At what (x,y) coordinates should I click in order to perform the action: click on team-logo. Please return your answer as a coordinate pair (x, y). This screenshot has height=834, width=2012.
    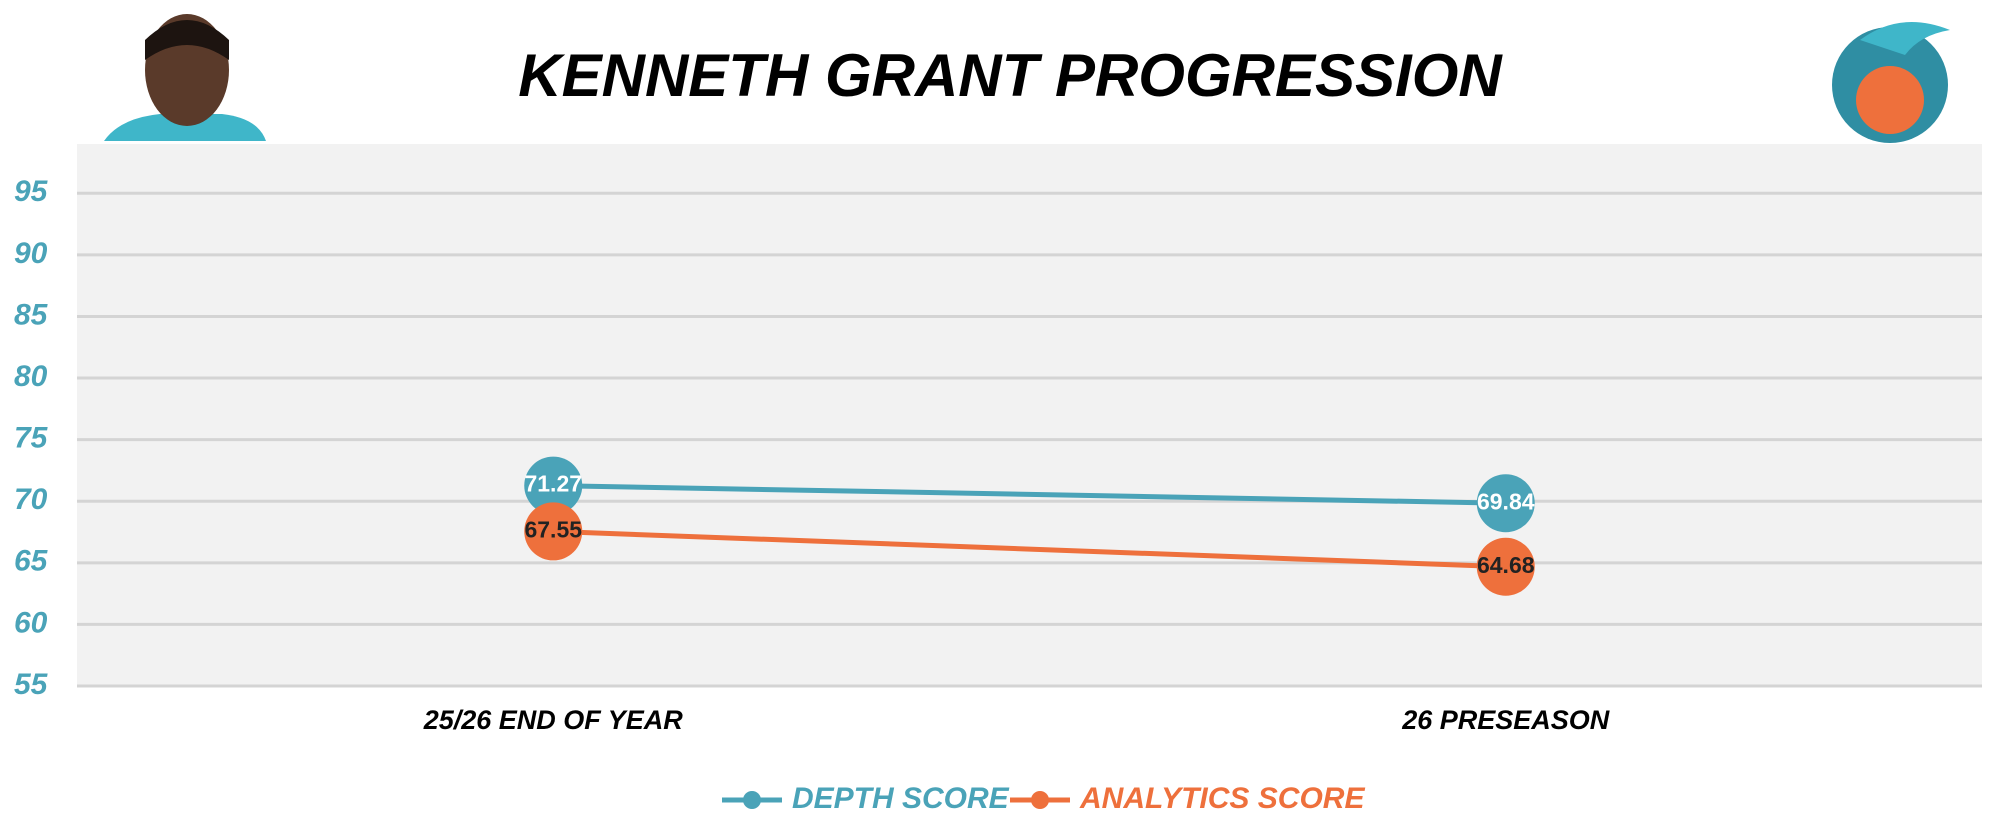
    Looking at the image, I should click on (1891, 82).